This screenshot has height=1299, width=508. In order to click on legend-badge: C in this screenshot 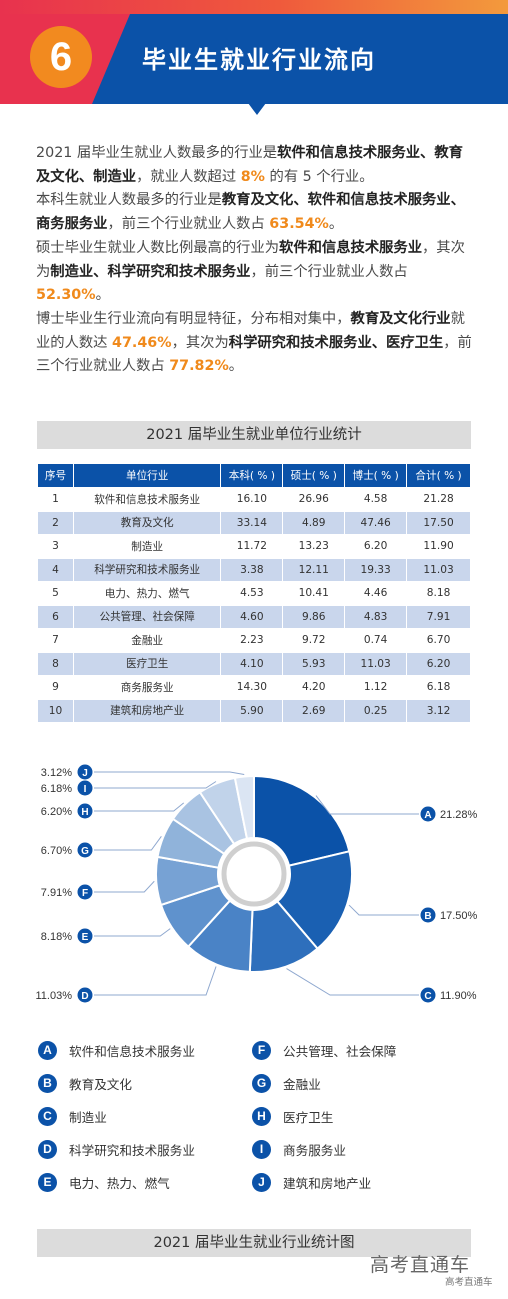, I will do `click(47, 1116)`.